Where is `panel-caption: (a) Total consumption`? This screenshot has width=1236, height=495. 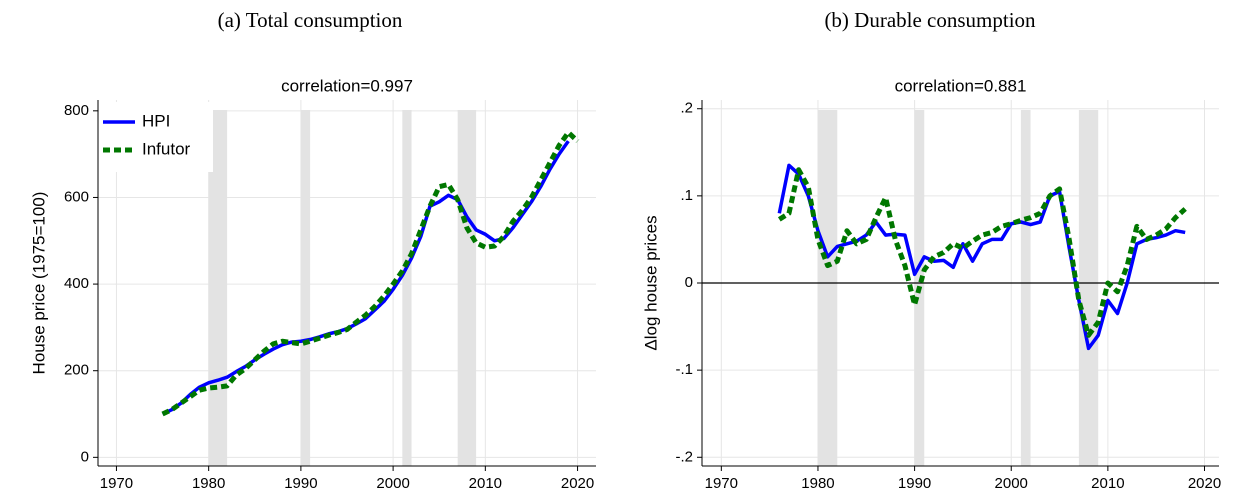
panel-caption: (a) Total consumption is located at coordinates (310, 20).